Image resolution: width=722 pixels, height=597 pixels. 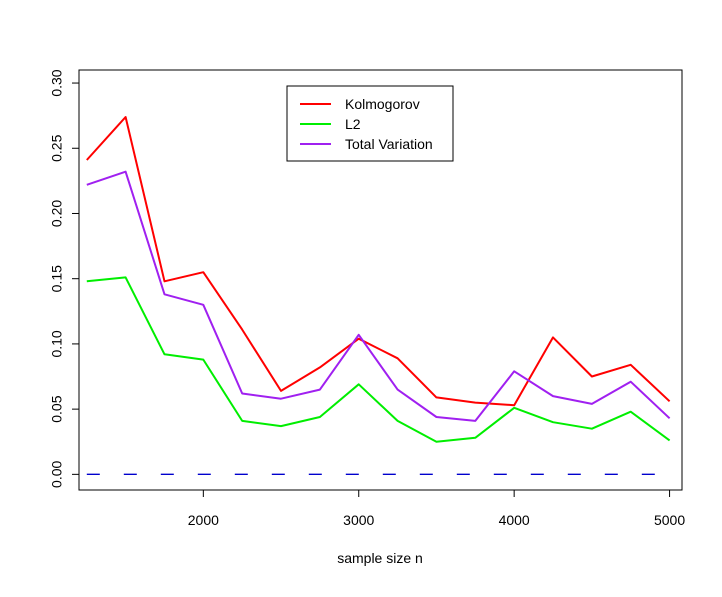 What do you see at coordinates (57, 408) in the screenshot?
I see `y-tick-label: 0.05` at bounding box center [57, 408].